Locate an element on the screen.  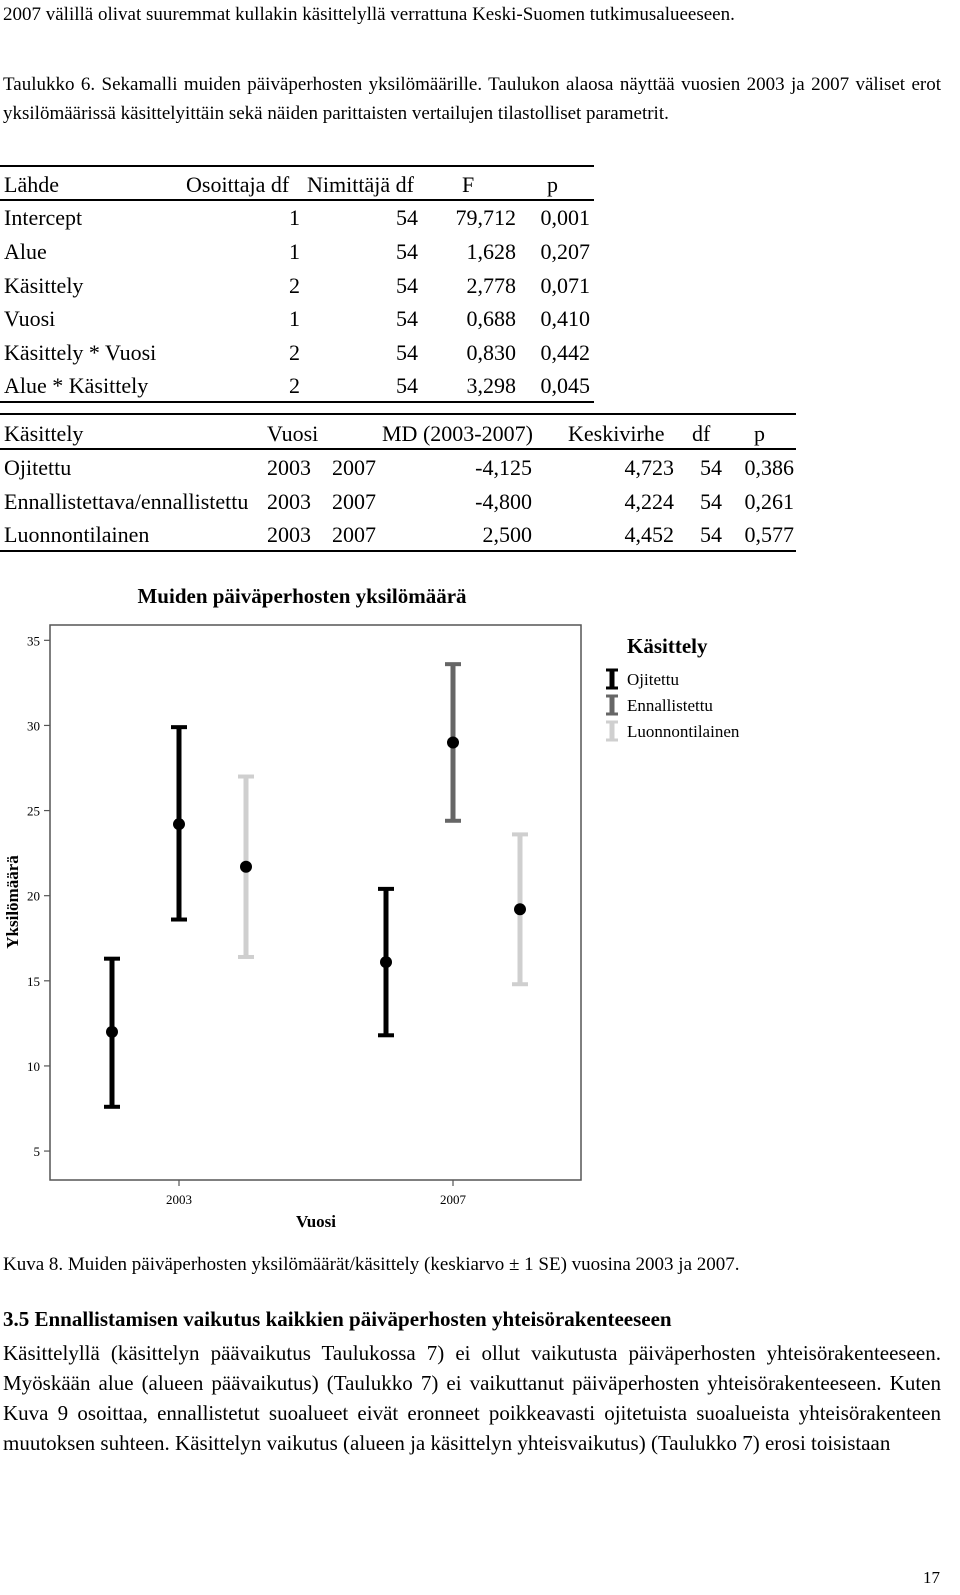
pairwise-row-label: Luonnontilainen is located at coordinates (77, 534).